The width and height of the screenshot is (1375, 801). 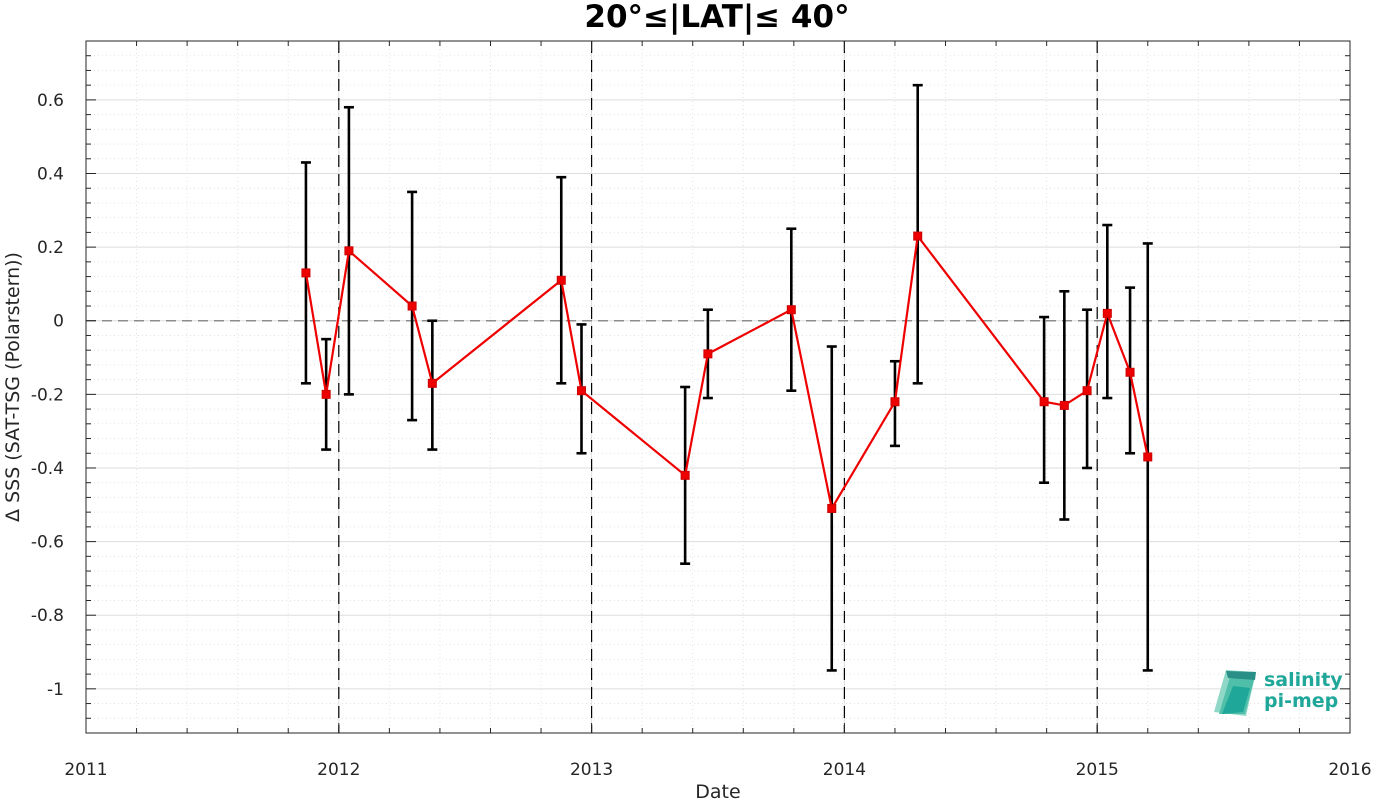 What do you see at coordinates (50, 101) in the screenshot?
I see `y-tick-label: 0.6` at bounding box center [50, 101].